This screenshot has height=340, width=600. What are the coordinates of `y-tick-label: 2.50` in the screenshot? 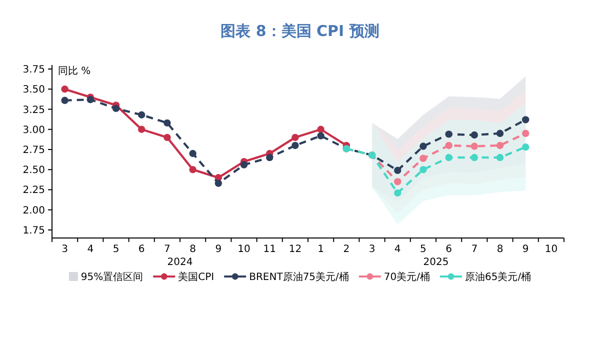 It's located at (33, 170).